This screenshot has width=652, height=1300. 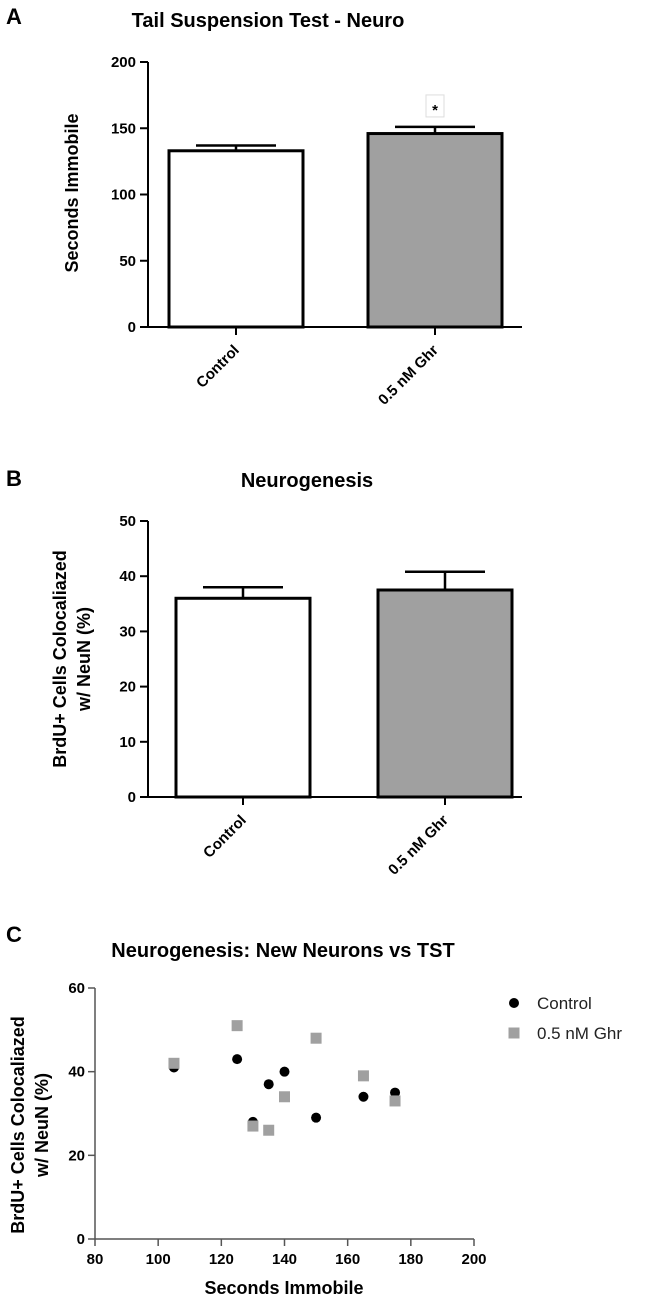 I want to click on chart-b-bar-ghr, so click(x=445, y=693).